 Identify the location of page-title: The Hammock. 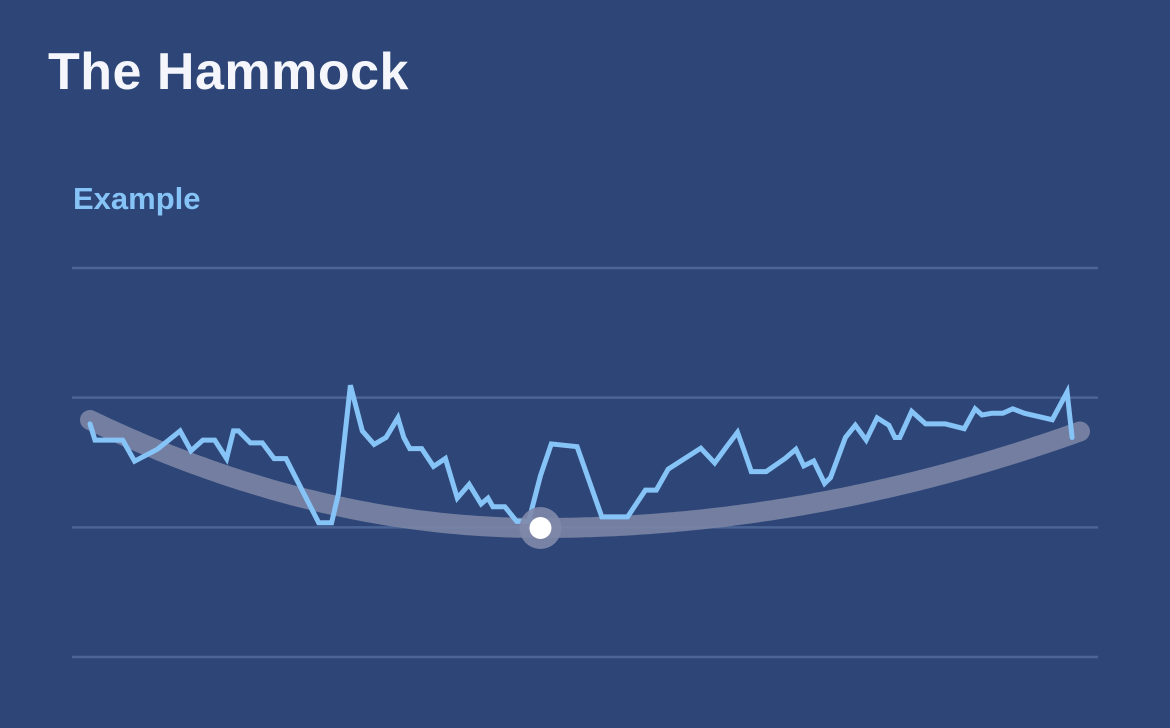
(228, 72).